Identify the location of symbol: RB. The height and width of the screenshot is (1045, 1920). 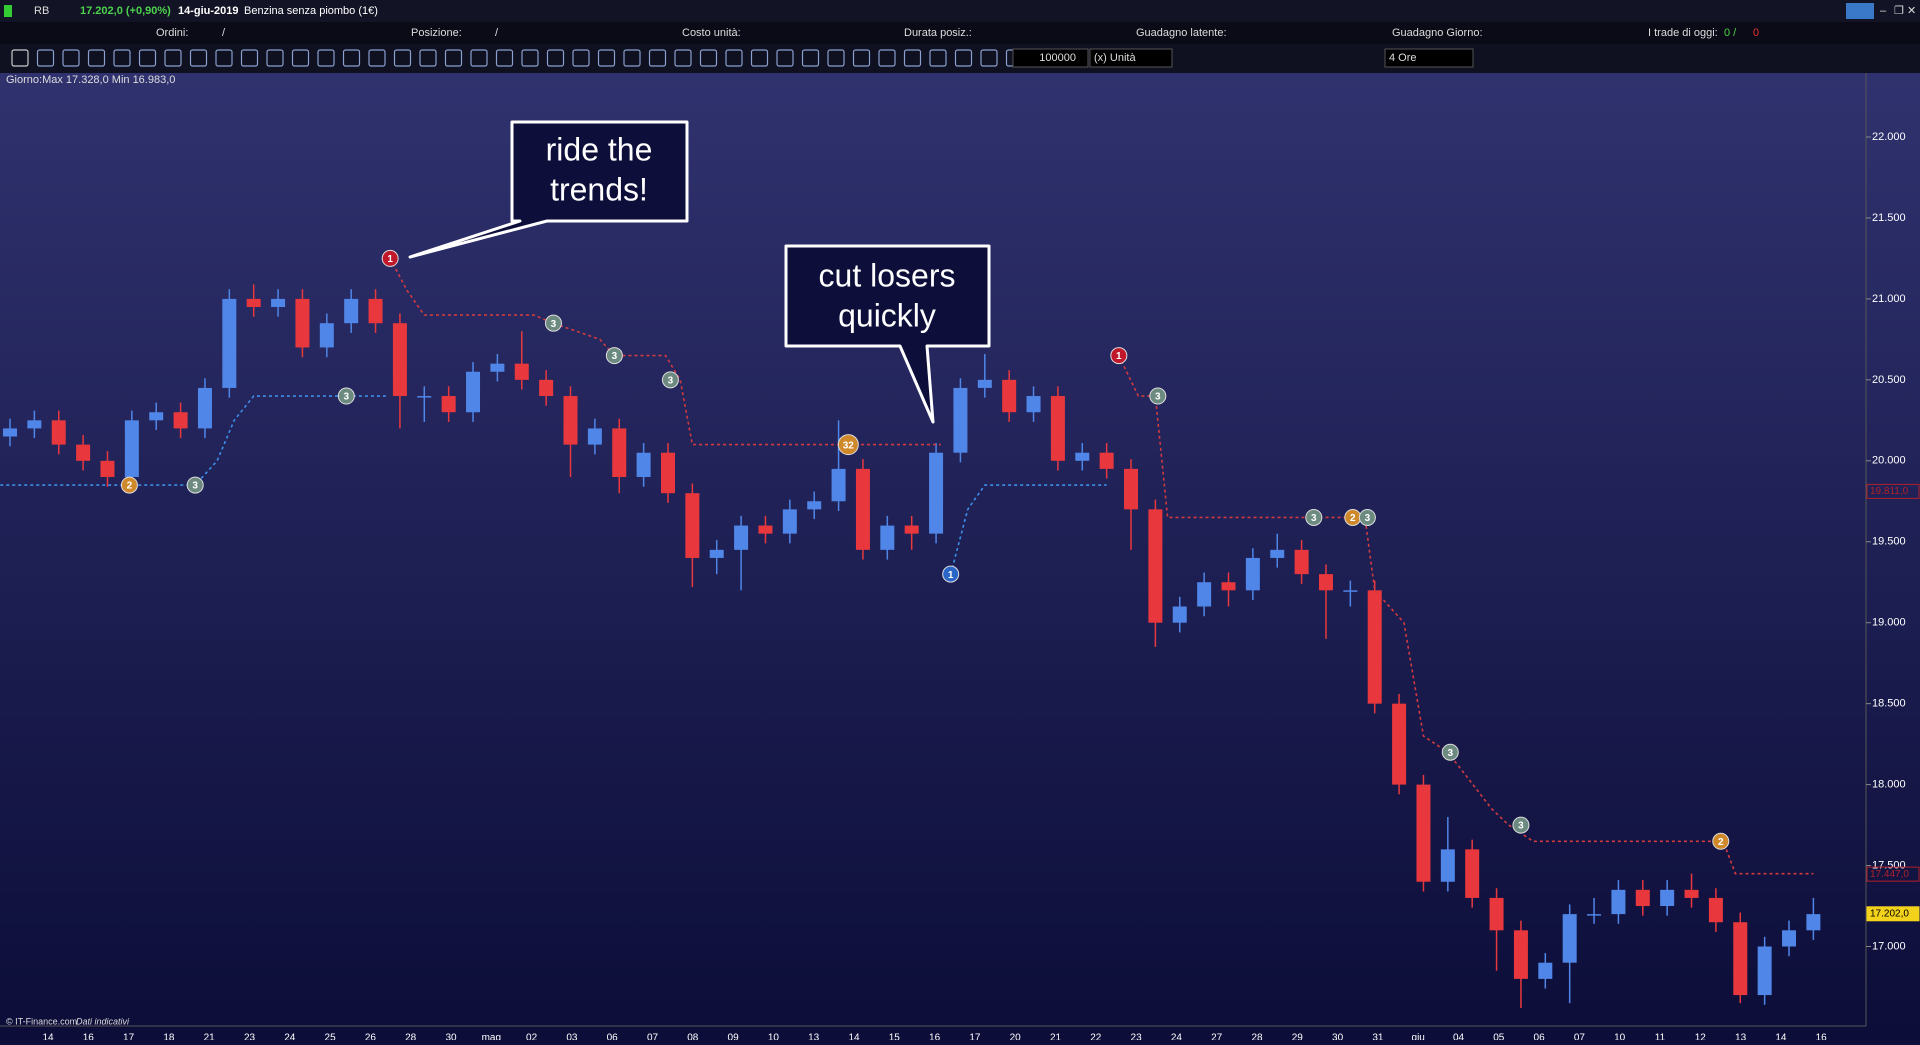
(41, 11).